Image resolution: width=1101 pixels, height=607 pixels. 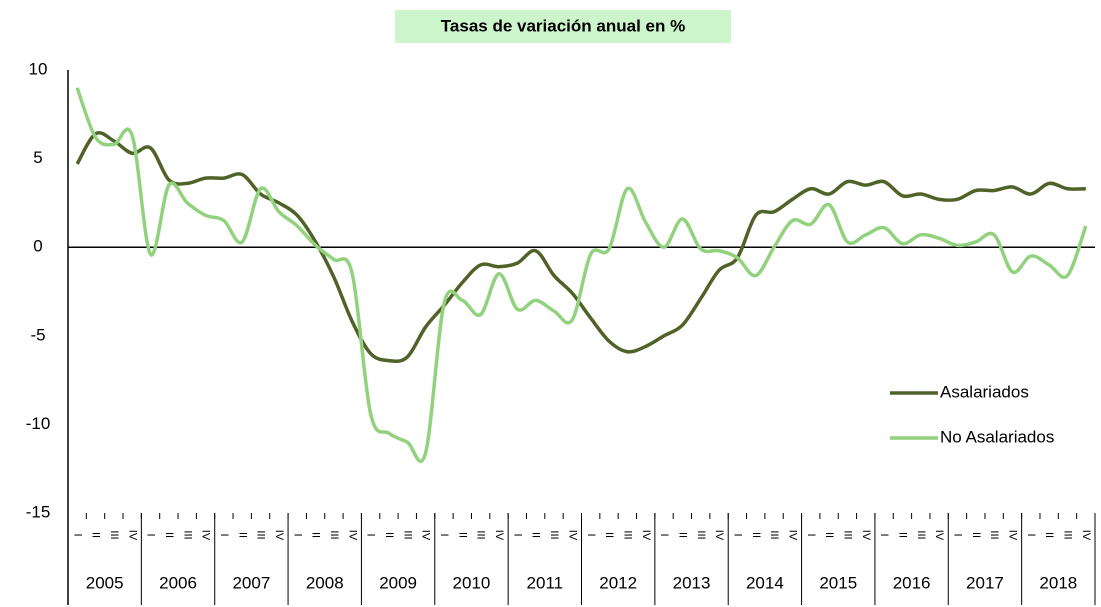 I want to click on year-label: 2007, so click(x=251, y=582).